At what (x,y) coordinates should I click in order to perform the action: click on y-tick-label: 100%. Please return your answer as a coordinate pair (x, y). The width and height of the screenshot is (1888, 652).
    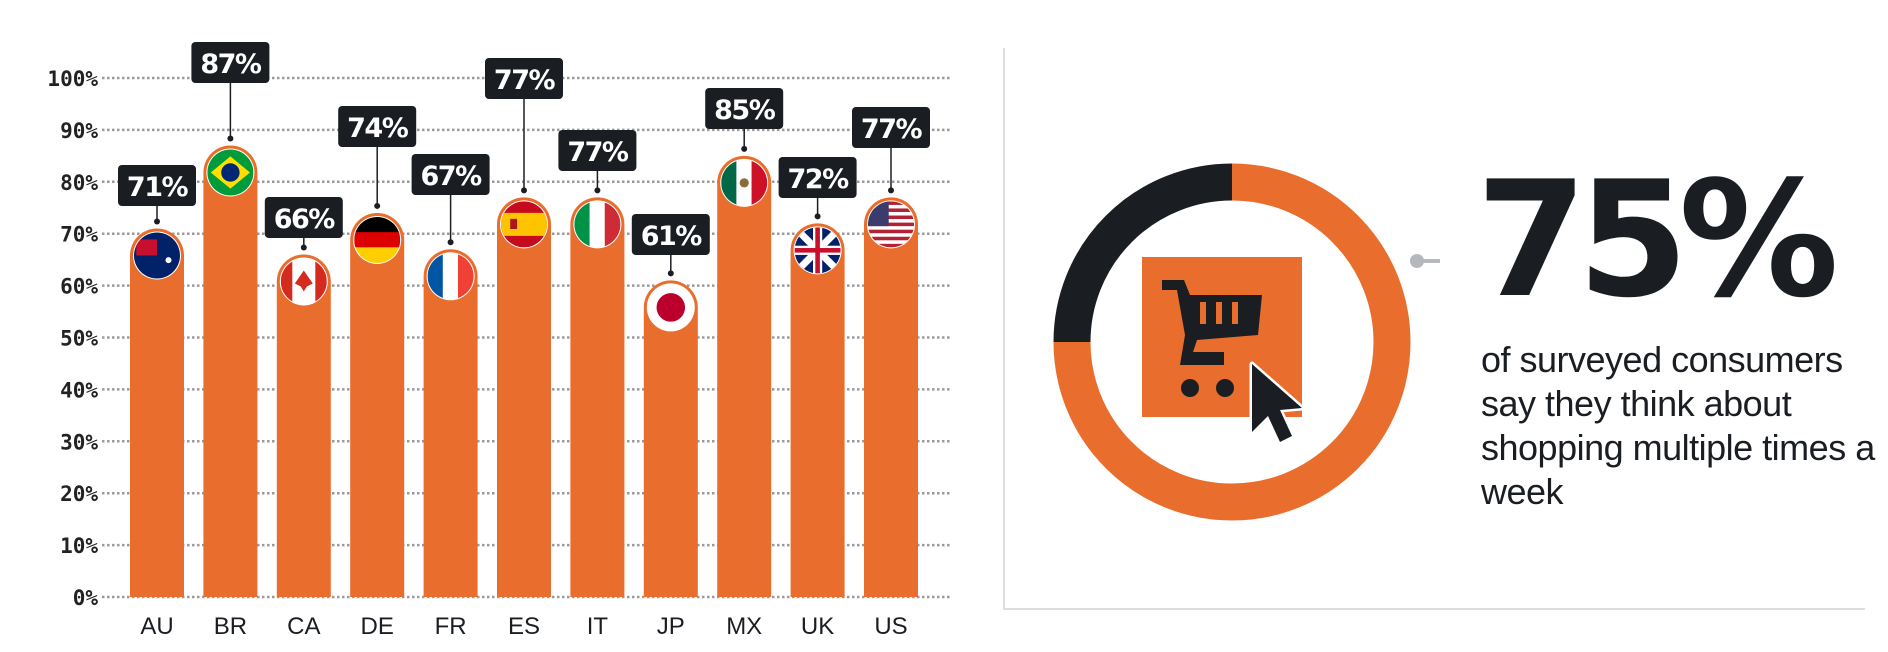
    Looking at the image, I should click on (72, 79).